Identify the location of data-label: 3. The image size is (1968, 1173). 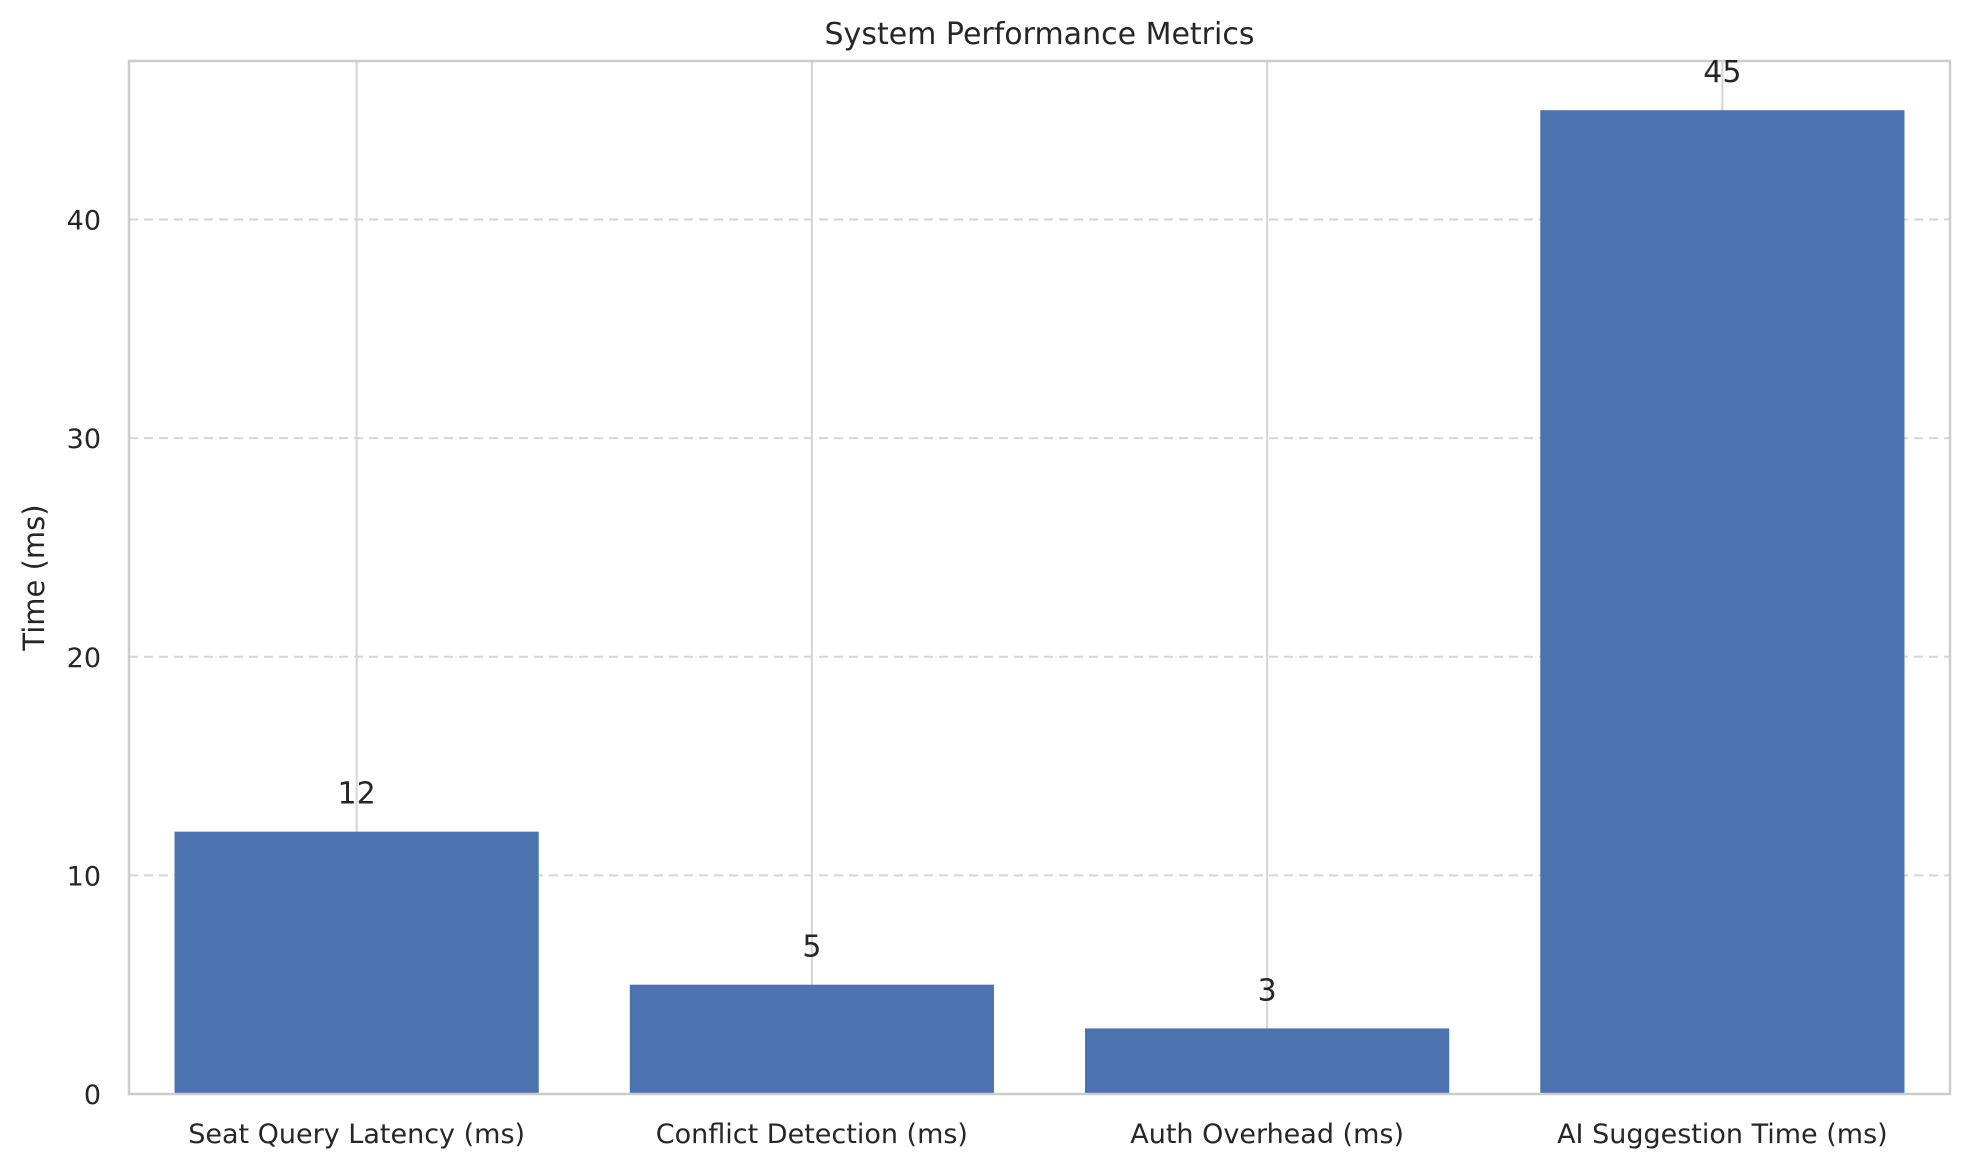
(1267, 990).